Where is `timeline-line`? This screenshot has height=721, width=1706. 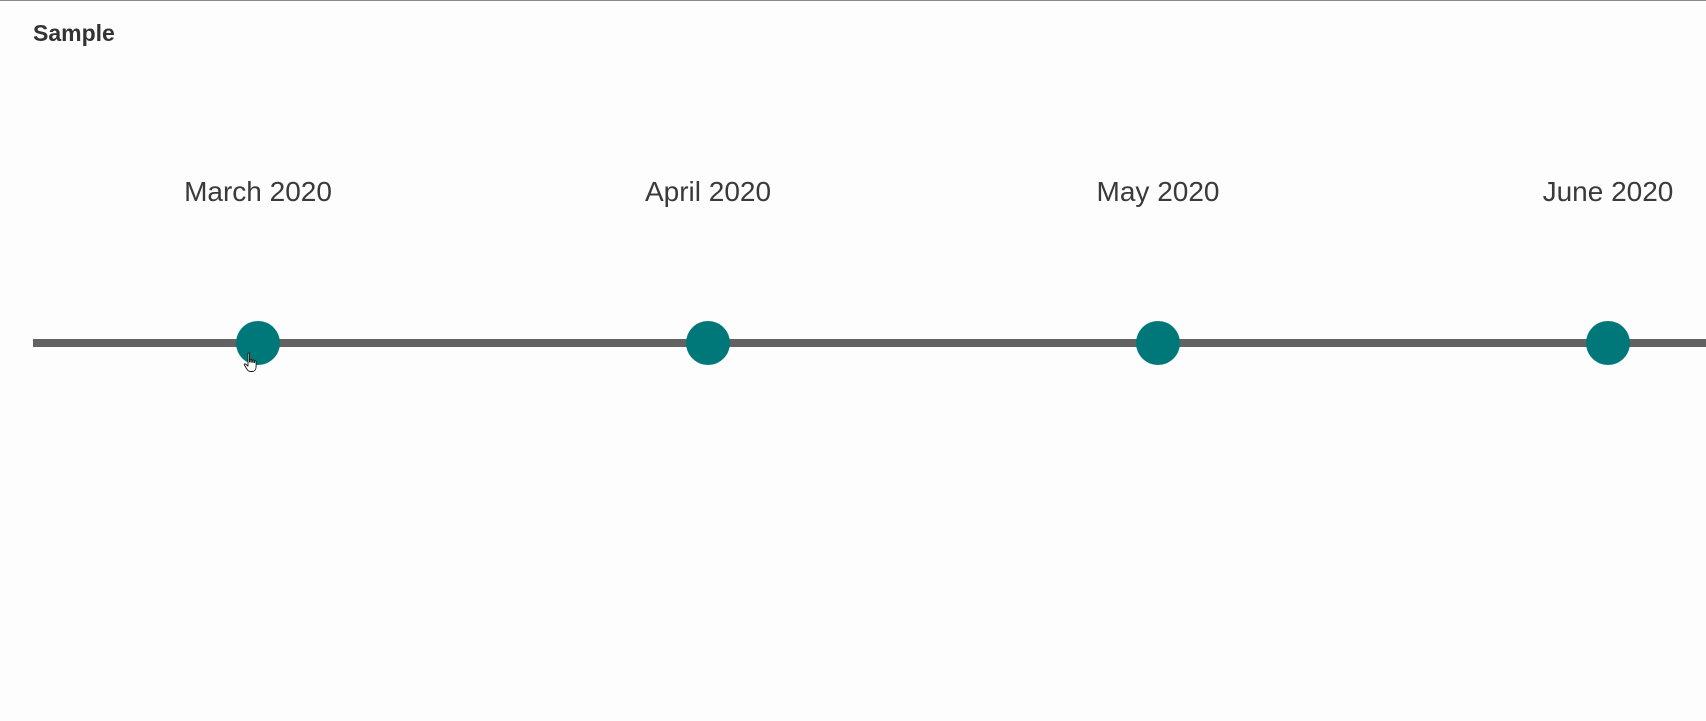
timeline-line is located at coordinates (869, 343).